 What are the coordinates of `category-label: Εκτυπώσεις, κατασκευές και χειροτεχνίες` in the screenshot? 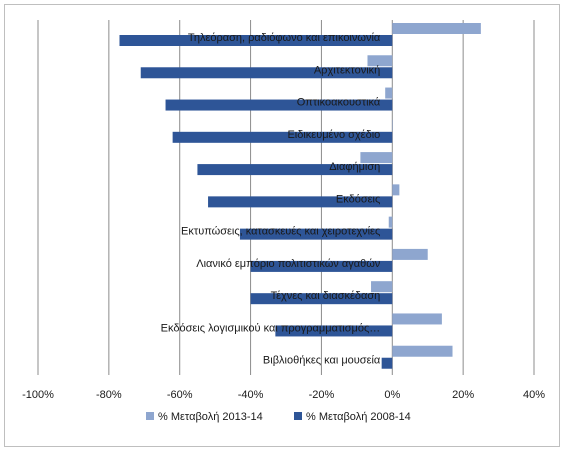 It's located at (280, 232).